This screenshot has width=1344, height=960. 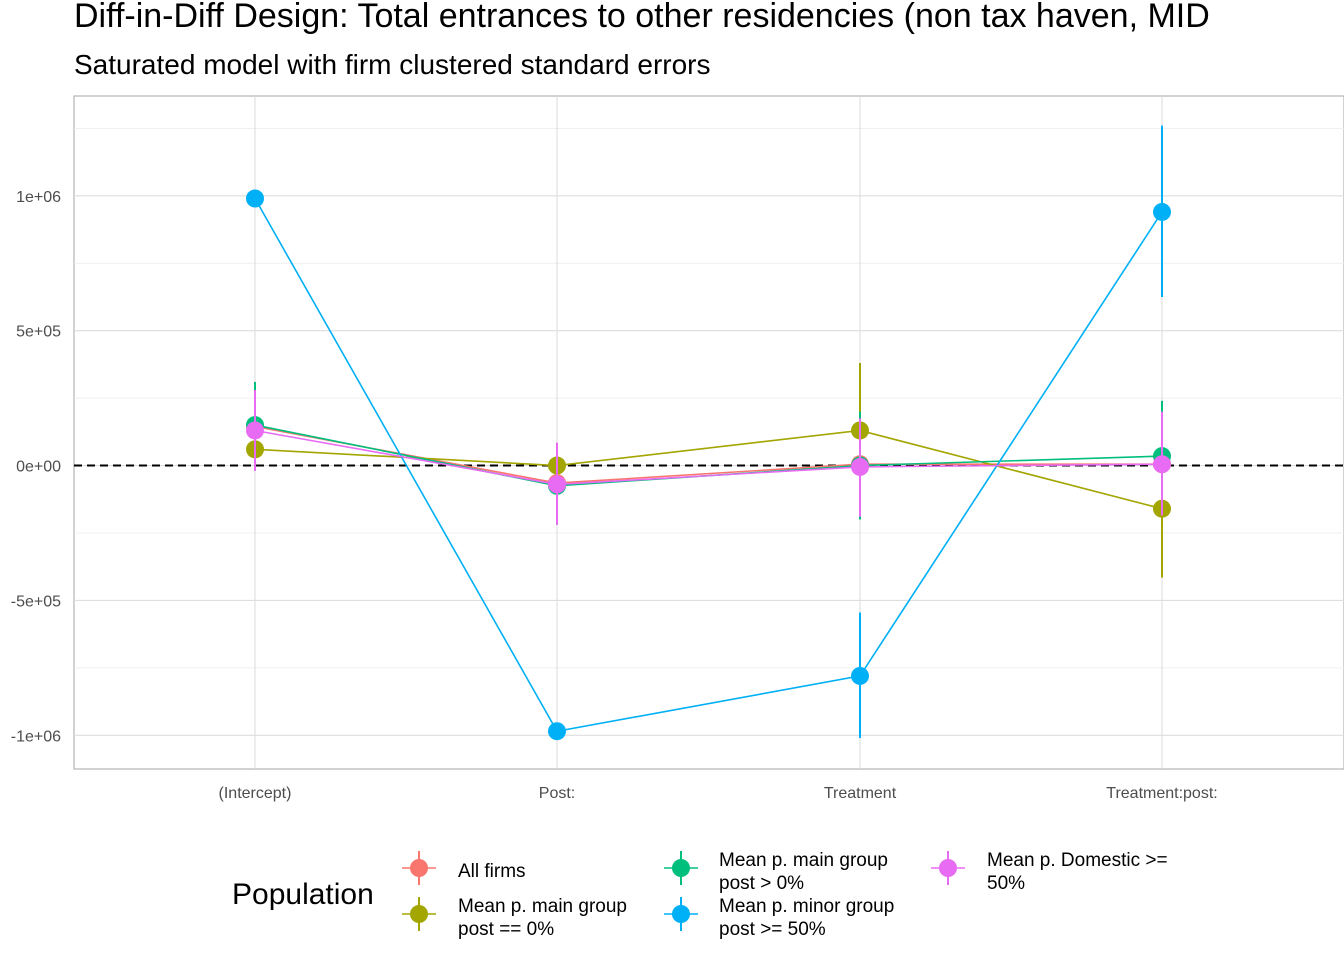 What do you see at coordinates (303, 894) in the screenshot?
I see `legend-title: Population` at bounding box center [303, 894].